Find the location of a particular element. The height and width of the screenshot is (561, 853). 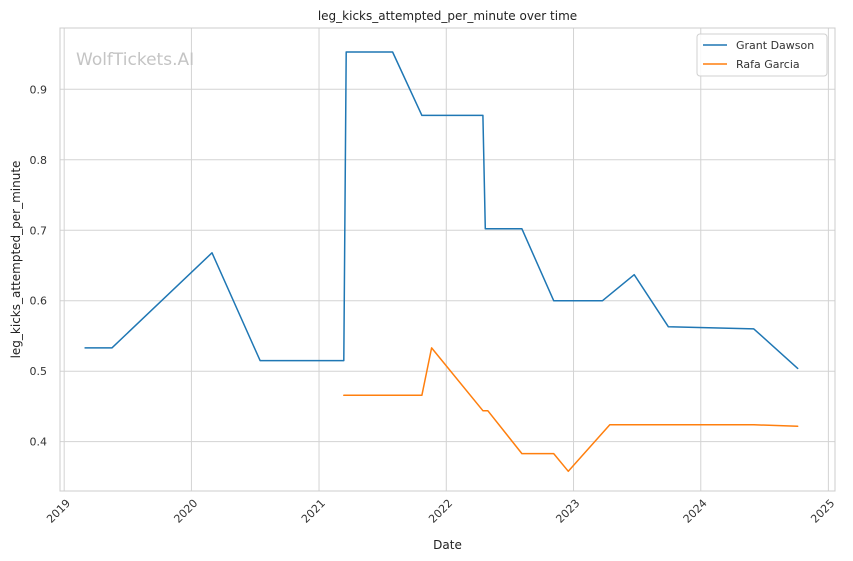

chart-title: leg_kicks_attempted_per_minute over time is located at coordinates (447, 16).